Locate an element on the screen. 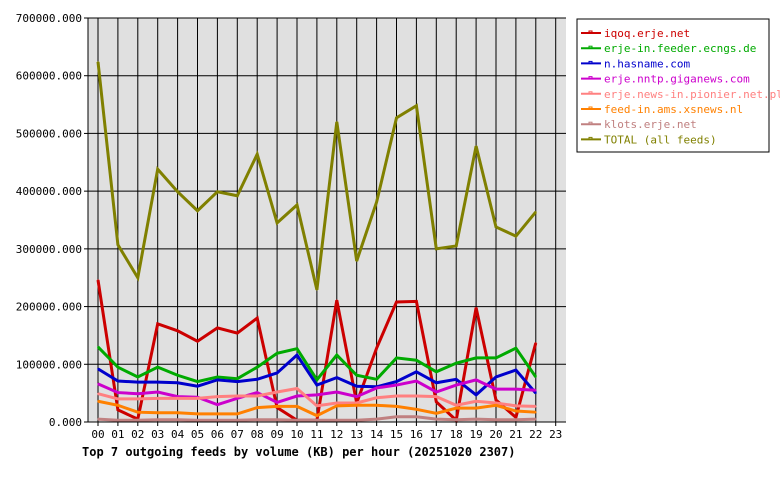 The height and width of the screenshot is (484, 780). x-tick-label: 23 is located at coordinates (555, 434).